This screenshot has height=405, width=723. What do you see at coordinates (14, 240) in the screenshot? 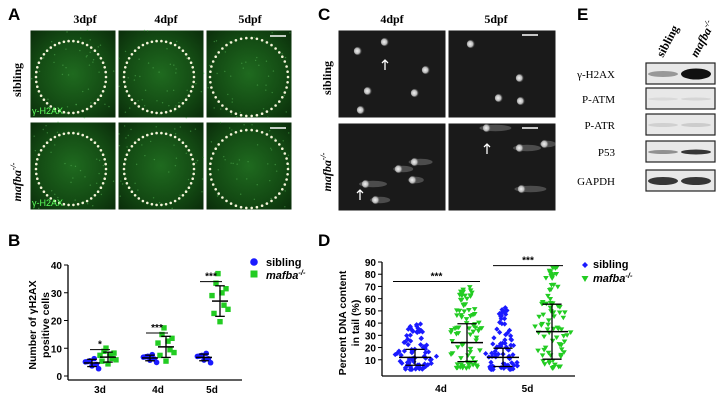
I see `panel-letter-b: B` at bounding box center [14, 240].